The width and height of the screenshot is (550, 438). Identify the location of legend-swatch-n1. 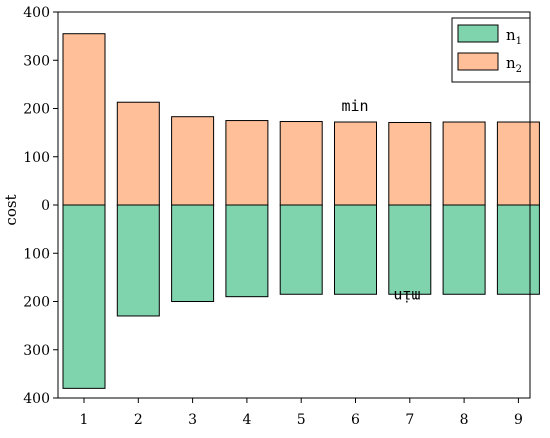
(478, 33).